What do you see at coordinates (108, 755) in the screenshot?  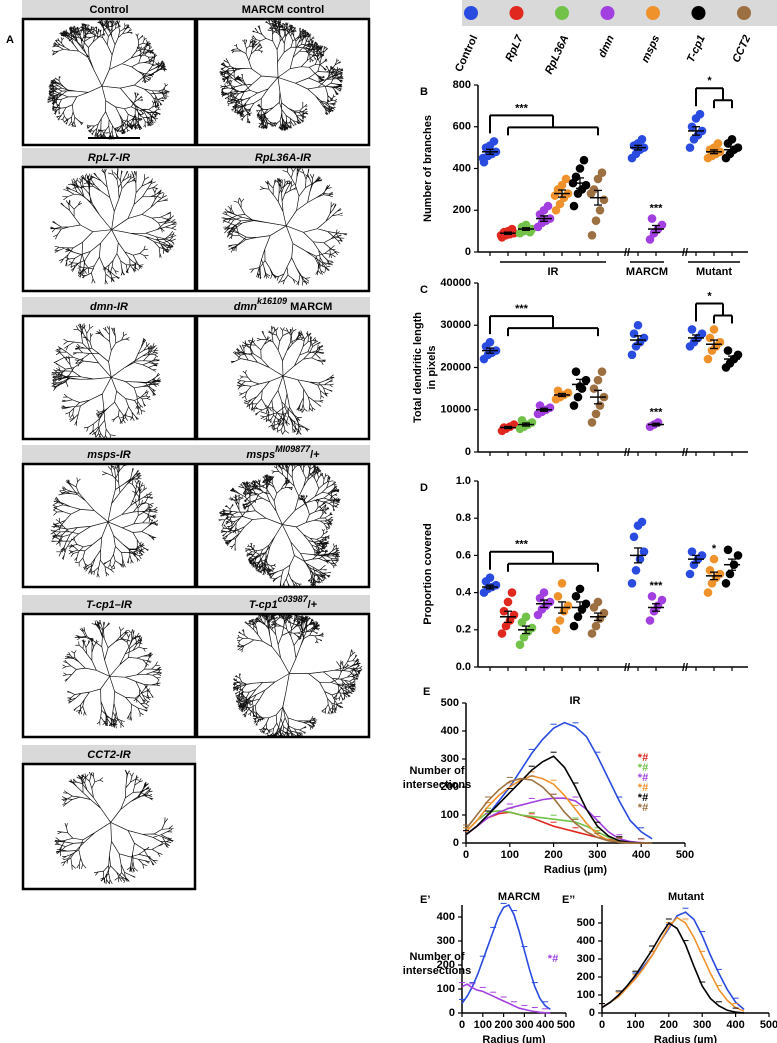 I see `image-label-text: CCT2-IR` at bounding box center [108, 755].